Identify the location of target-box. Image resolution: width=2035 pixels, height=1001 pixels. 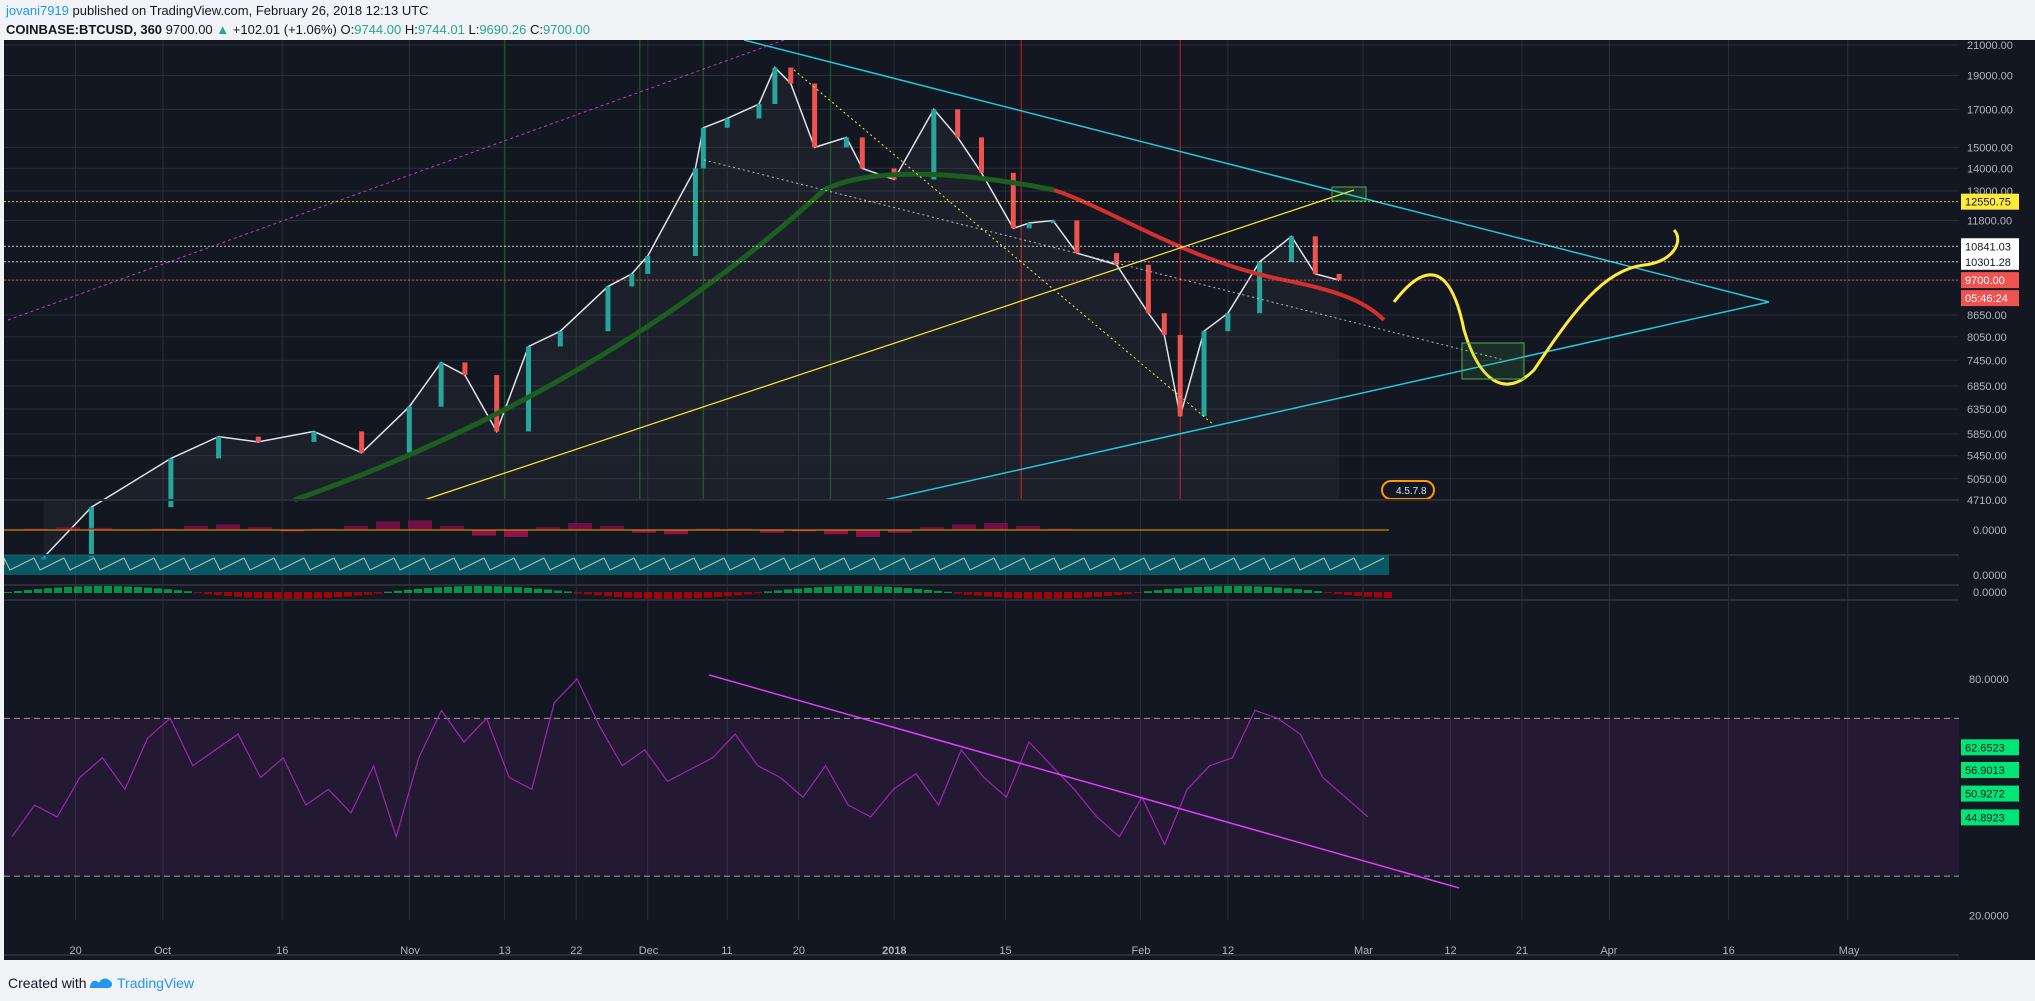
(1493, 361).